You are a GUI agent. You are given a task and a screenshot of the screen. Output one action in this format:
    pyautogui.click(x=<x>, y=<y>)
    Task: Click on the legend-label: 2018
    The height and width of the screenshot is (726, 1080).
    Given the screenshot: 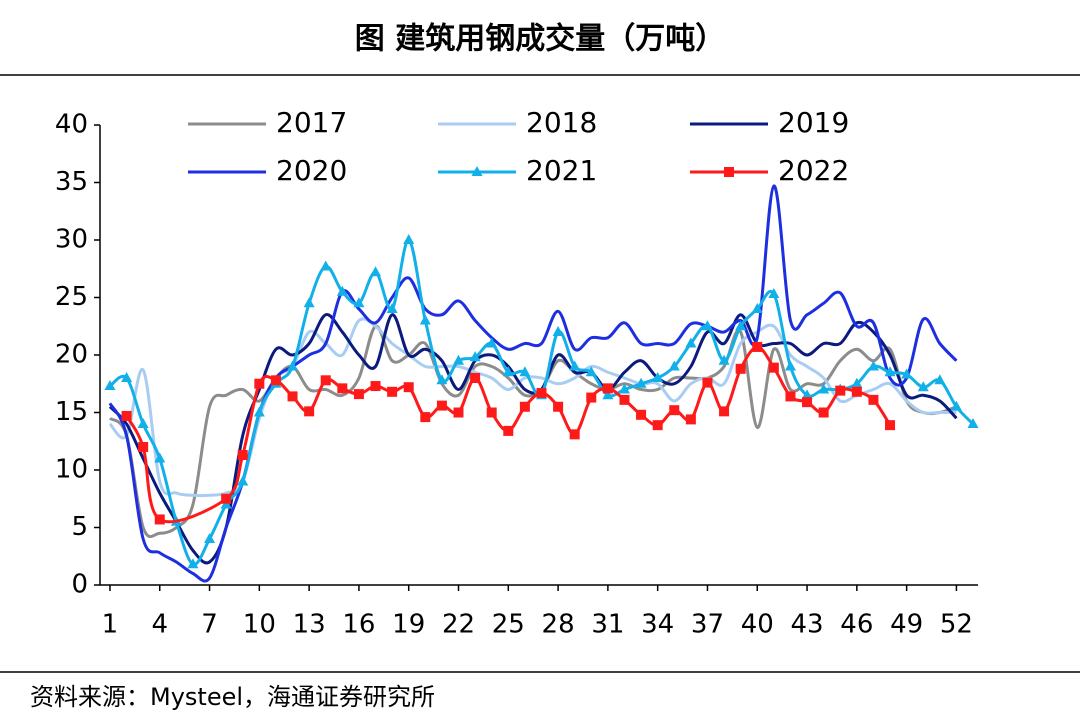 What is the action you would take?
    pyautogui.click(x=561, y=122)
    